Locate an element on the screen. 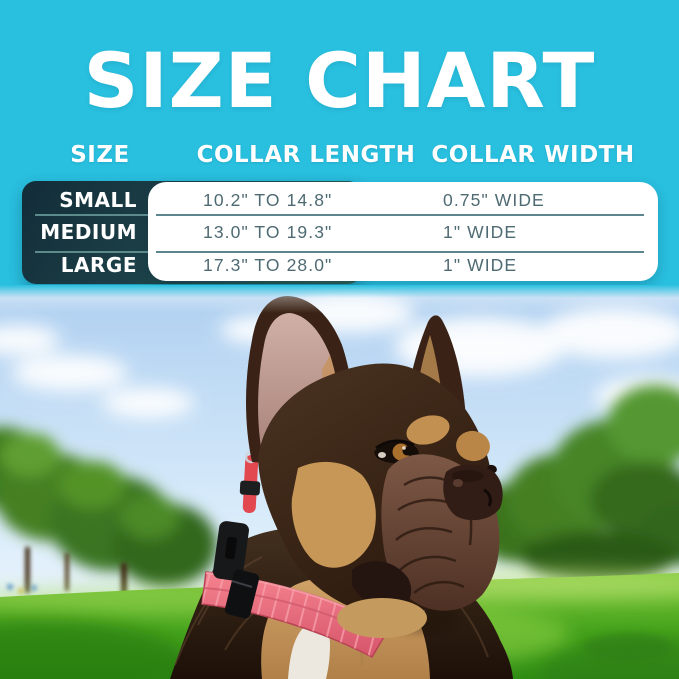  table-row-small-label: SMALL is located at coordinates (98, 200).